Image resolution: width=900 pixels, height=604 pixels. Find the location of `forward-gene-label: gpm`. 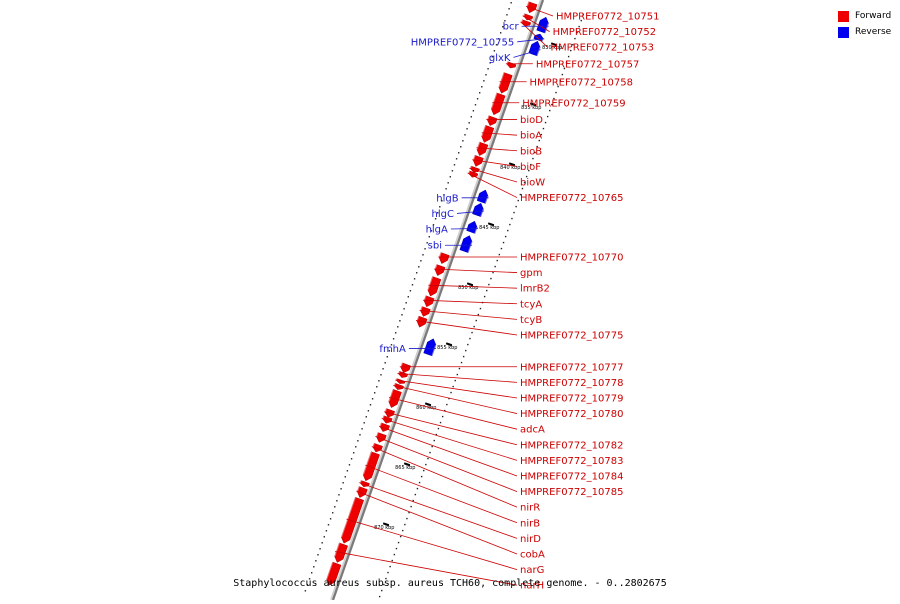

forward-gene-label: gpm is located at coordinates (531, 273).